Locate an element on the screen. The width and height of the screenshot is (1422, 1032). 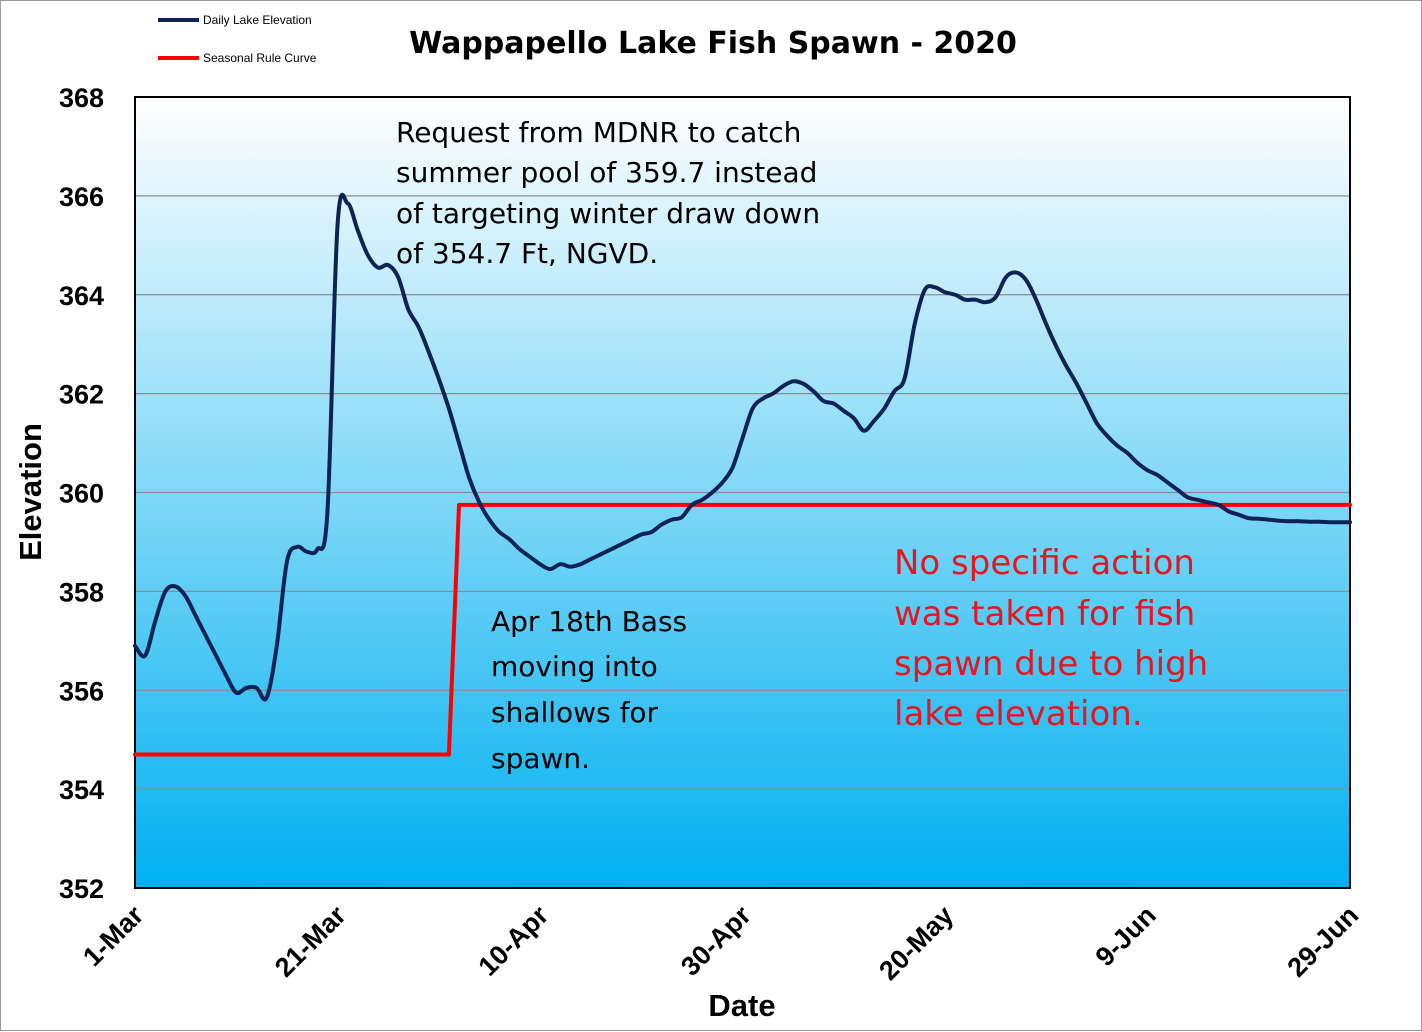
annotation-mdnr-line: of 354.7 Ft, NGVD. is located at coordinates (527, 253).